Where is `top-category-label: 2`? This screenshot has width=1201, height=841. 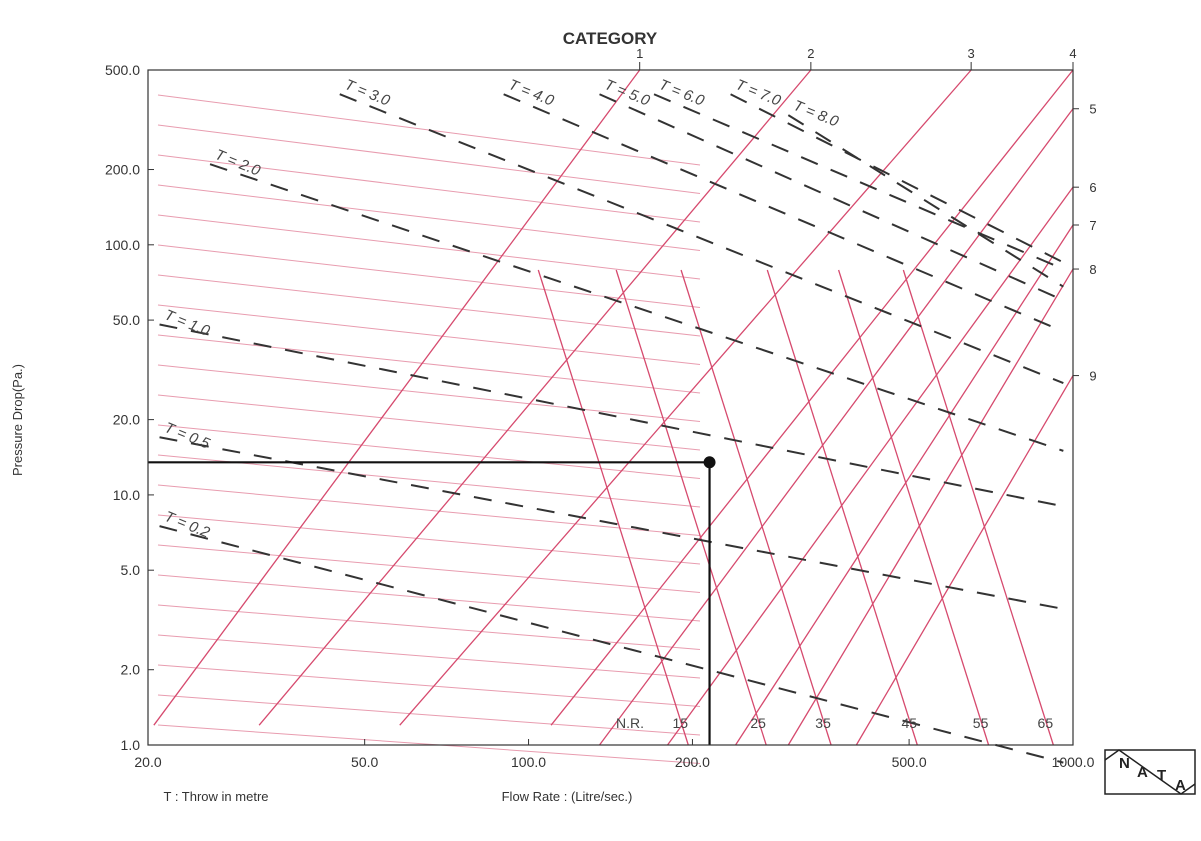 top-category-label: 2 is located at coordinates (810, 53).